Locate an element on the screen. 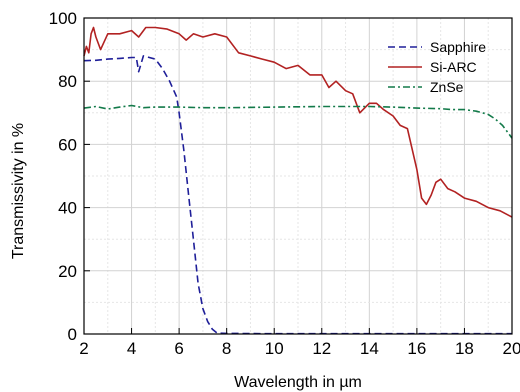 The height and width of the screenshot is (392, 520). x-axis-label: Wavelength in µm is located at coordinates (298, 382).